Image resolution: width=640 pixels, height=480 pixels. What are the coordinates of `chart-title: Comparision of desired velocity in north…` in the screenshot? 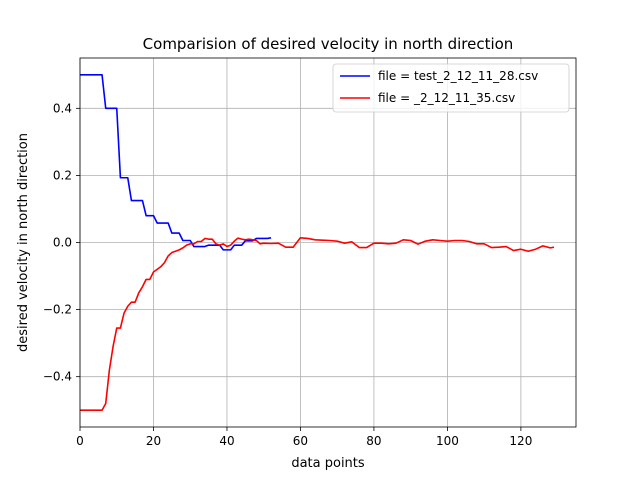 It's located at (328, 44).